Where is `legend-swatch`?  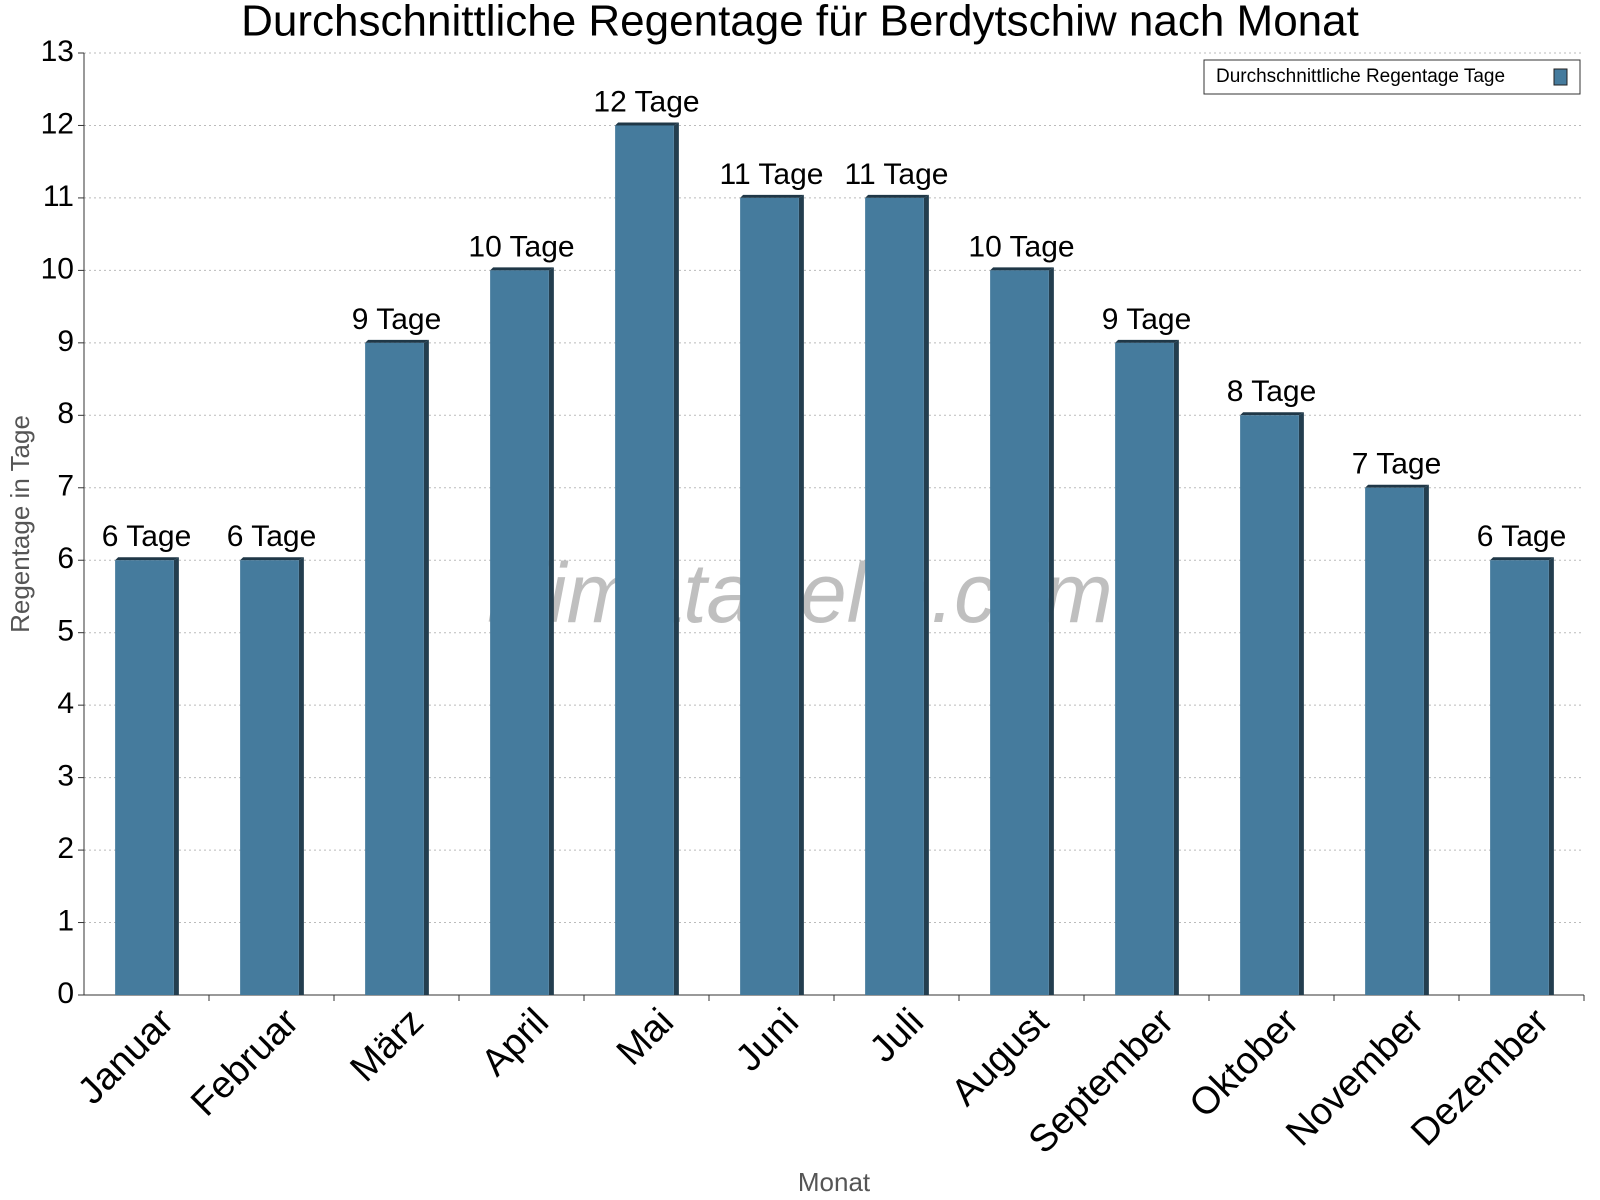
legend-swatch is located at coordinates (1560, 77).